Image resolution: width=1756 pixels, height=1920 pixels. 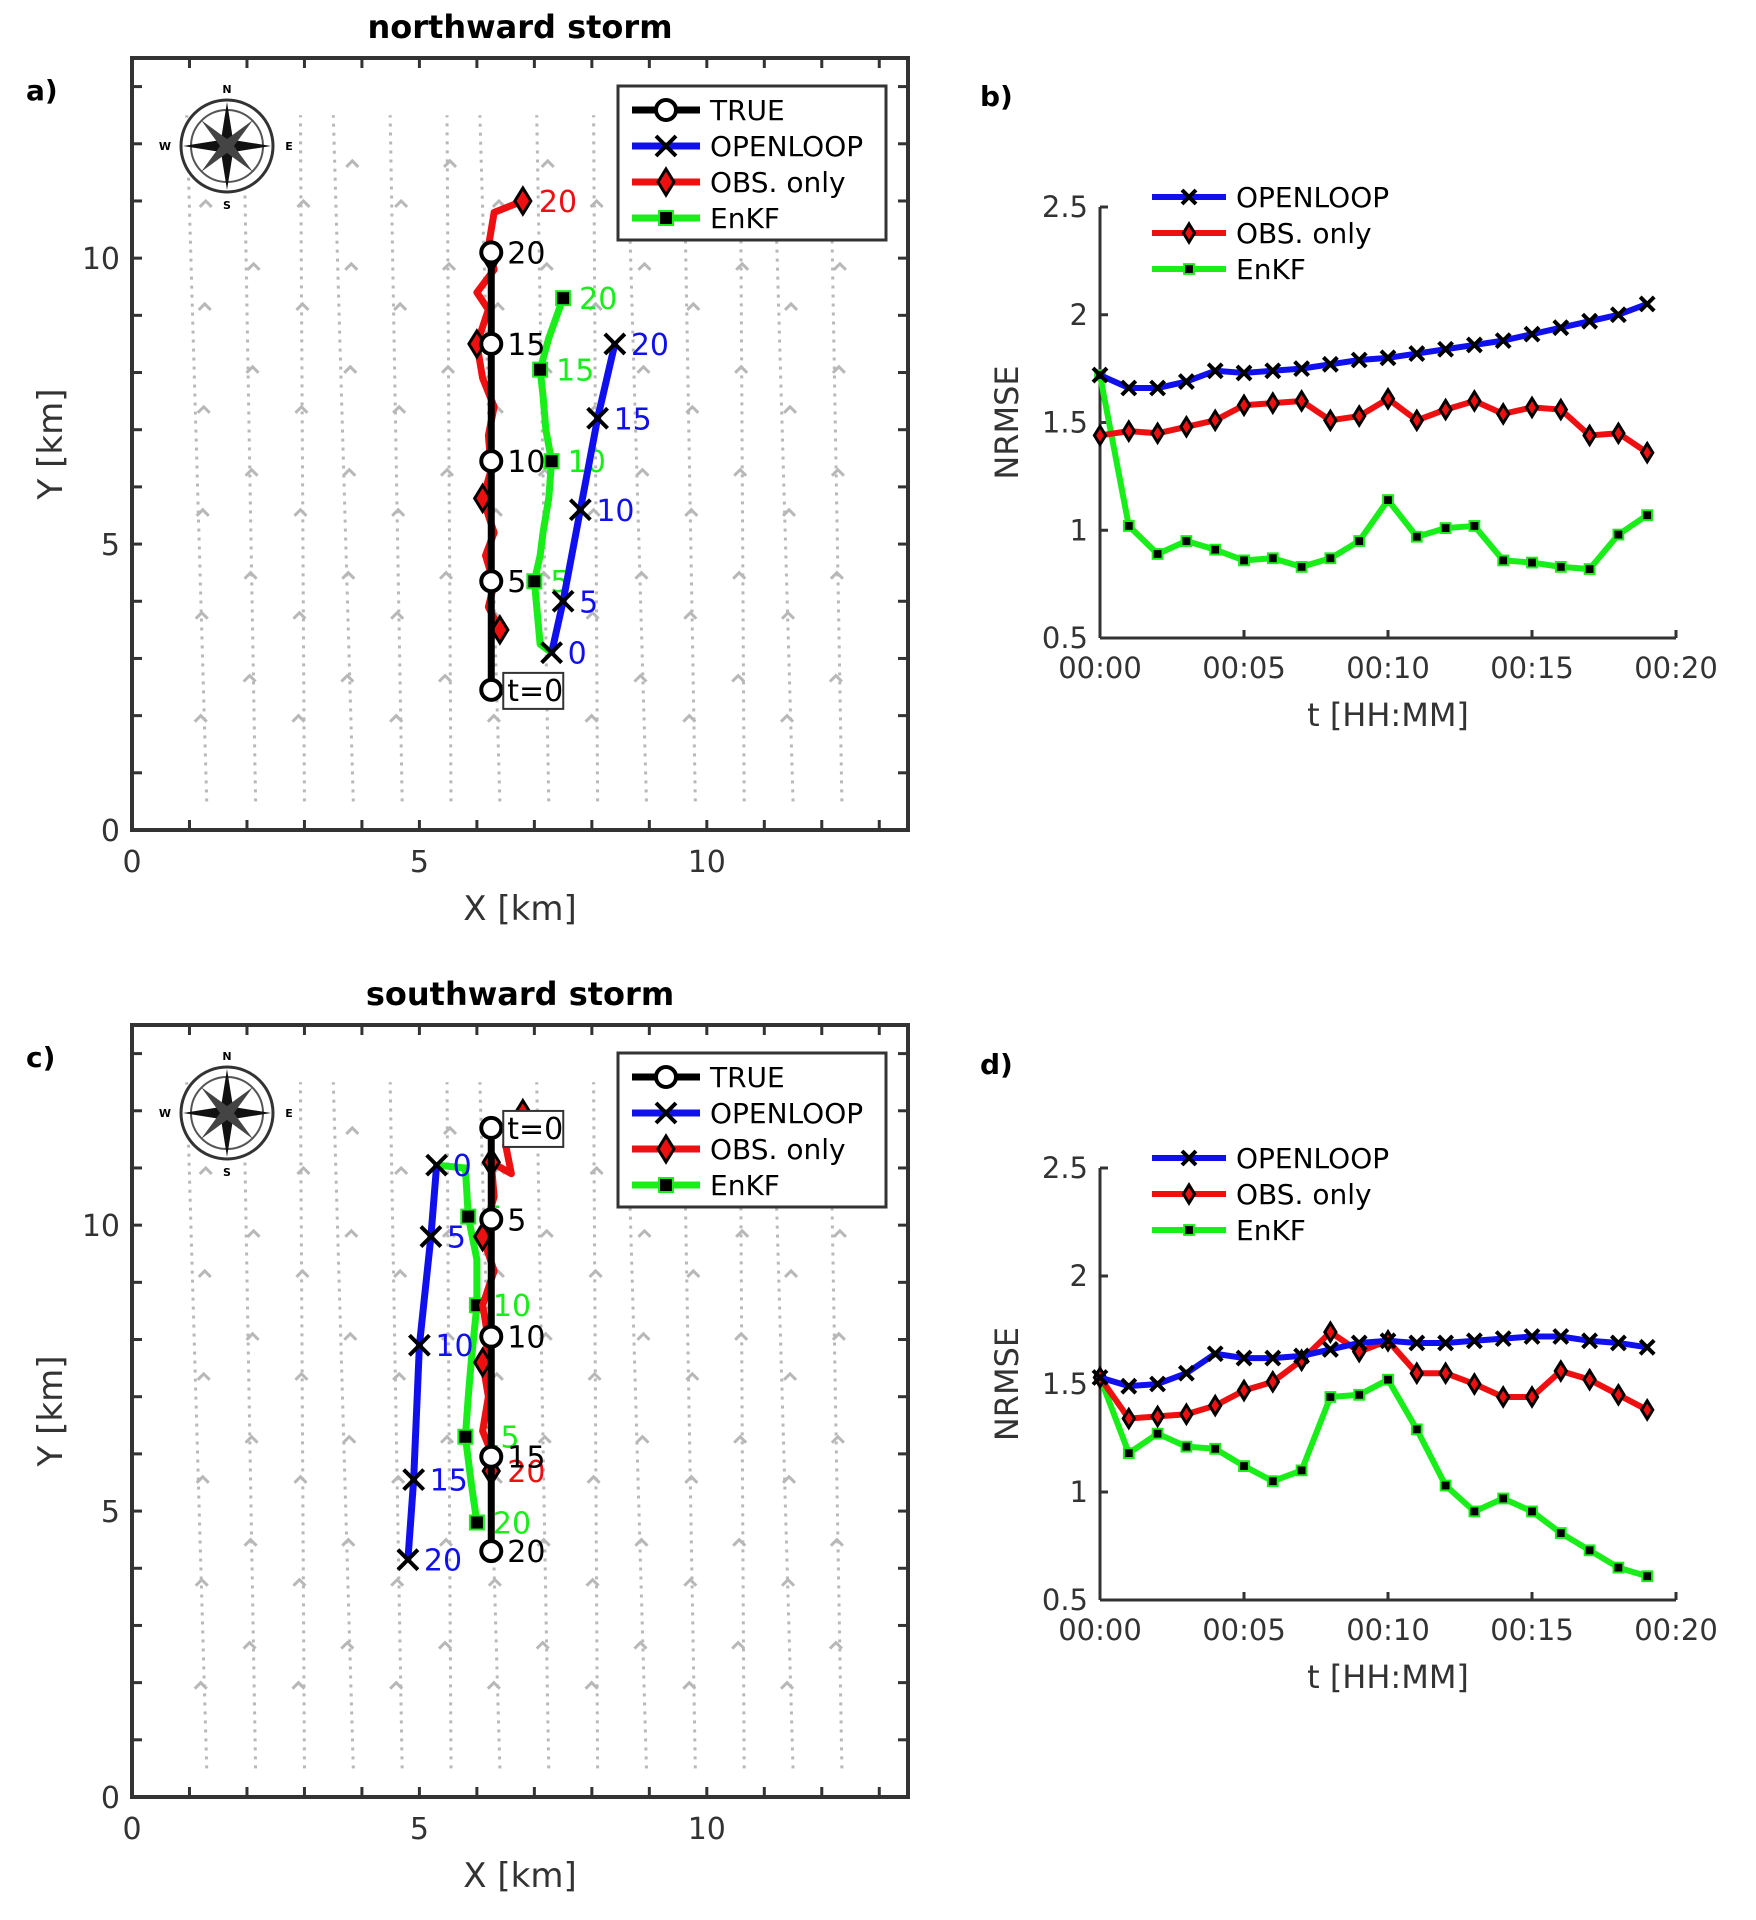 What do you see at coordinates (1676, 668) in the screenshot?
I see `x-tick-label: 00:20` at bounding box center [1676, 668].